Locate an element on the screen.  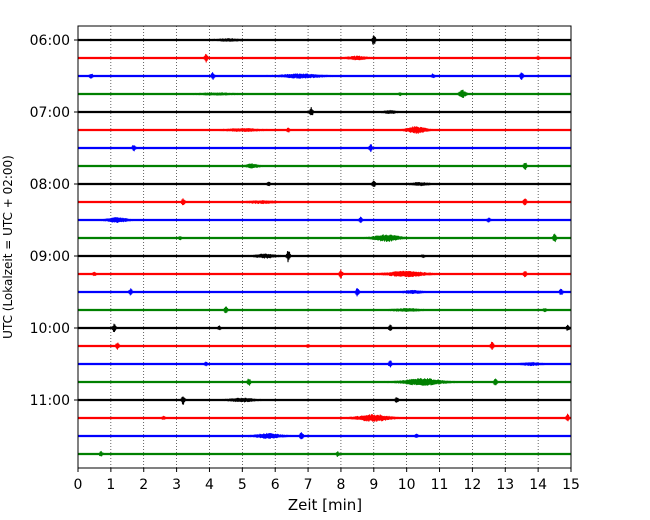
x-tick-label: 15 is located at coordinates (571, 485).